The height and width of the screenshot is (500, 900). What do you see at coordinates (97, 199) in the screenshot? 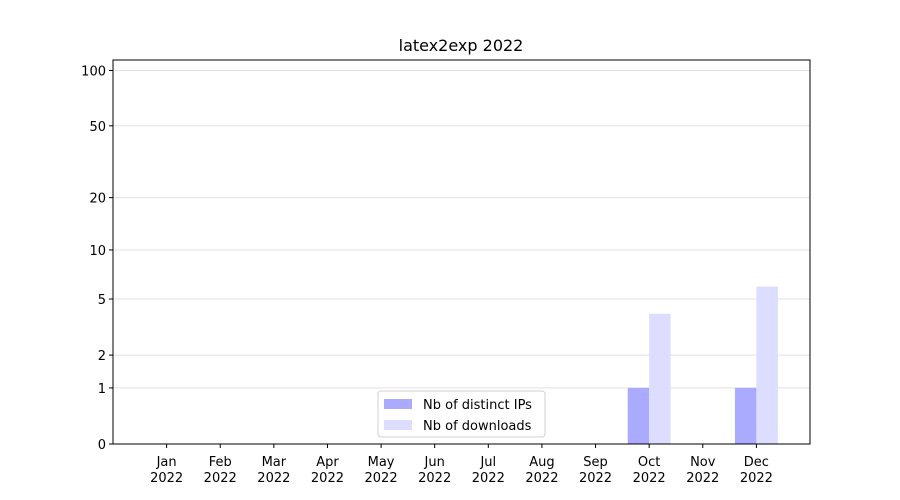
I see `y-tick-label: 20` at bounding box center [97, 199].